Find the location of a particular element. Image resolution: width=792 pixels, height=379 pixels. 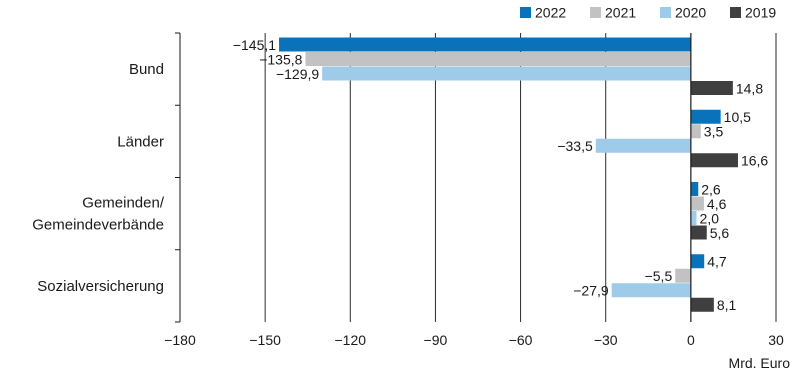

data-label: 4,7 is located at coordinates (717, 262).